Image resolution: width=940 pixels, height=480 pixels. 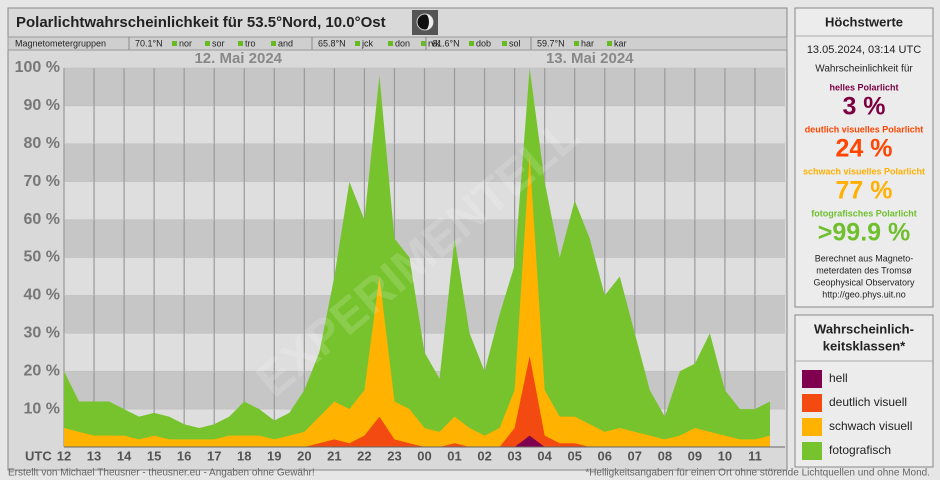 What do you see at coordinates (864, 171) in the screenshot?
I see `maxima-name: schwach visuelles Polarlicht` at bounding box center [864, 171].